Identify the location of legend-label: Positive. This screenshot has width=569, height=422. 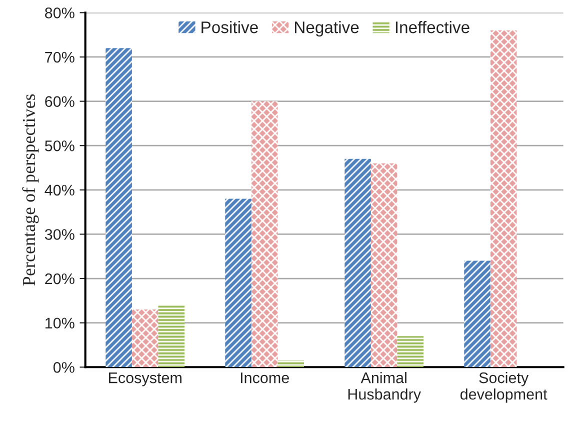
(230, 27).